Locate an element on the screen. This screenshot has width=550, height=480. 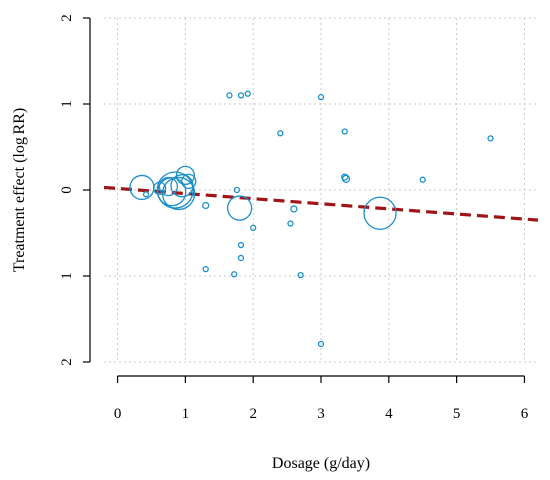
x-tick-label: 3 is located at coordinates (321, 414).